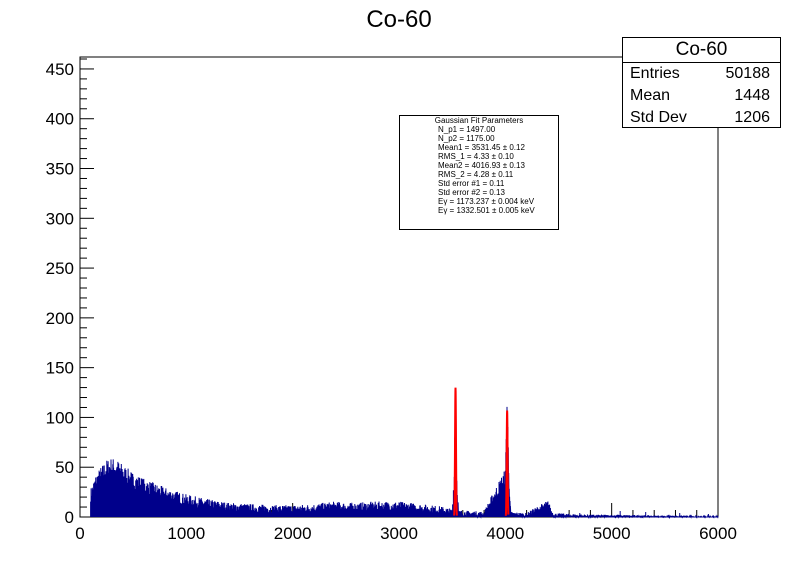  I want to click on stats-value: 1448, so click(752, 95).